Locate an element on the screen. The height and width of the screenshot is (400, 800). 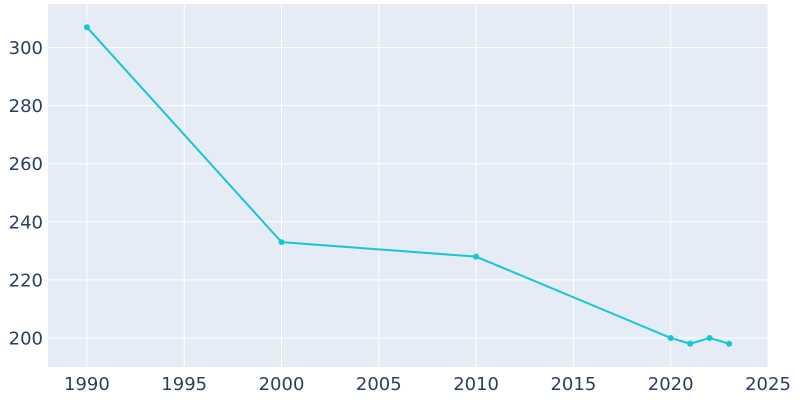
x-tick-label: 2000 is located at coordinates (282, 384).